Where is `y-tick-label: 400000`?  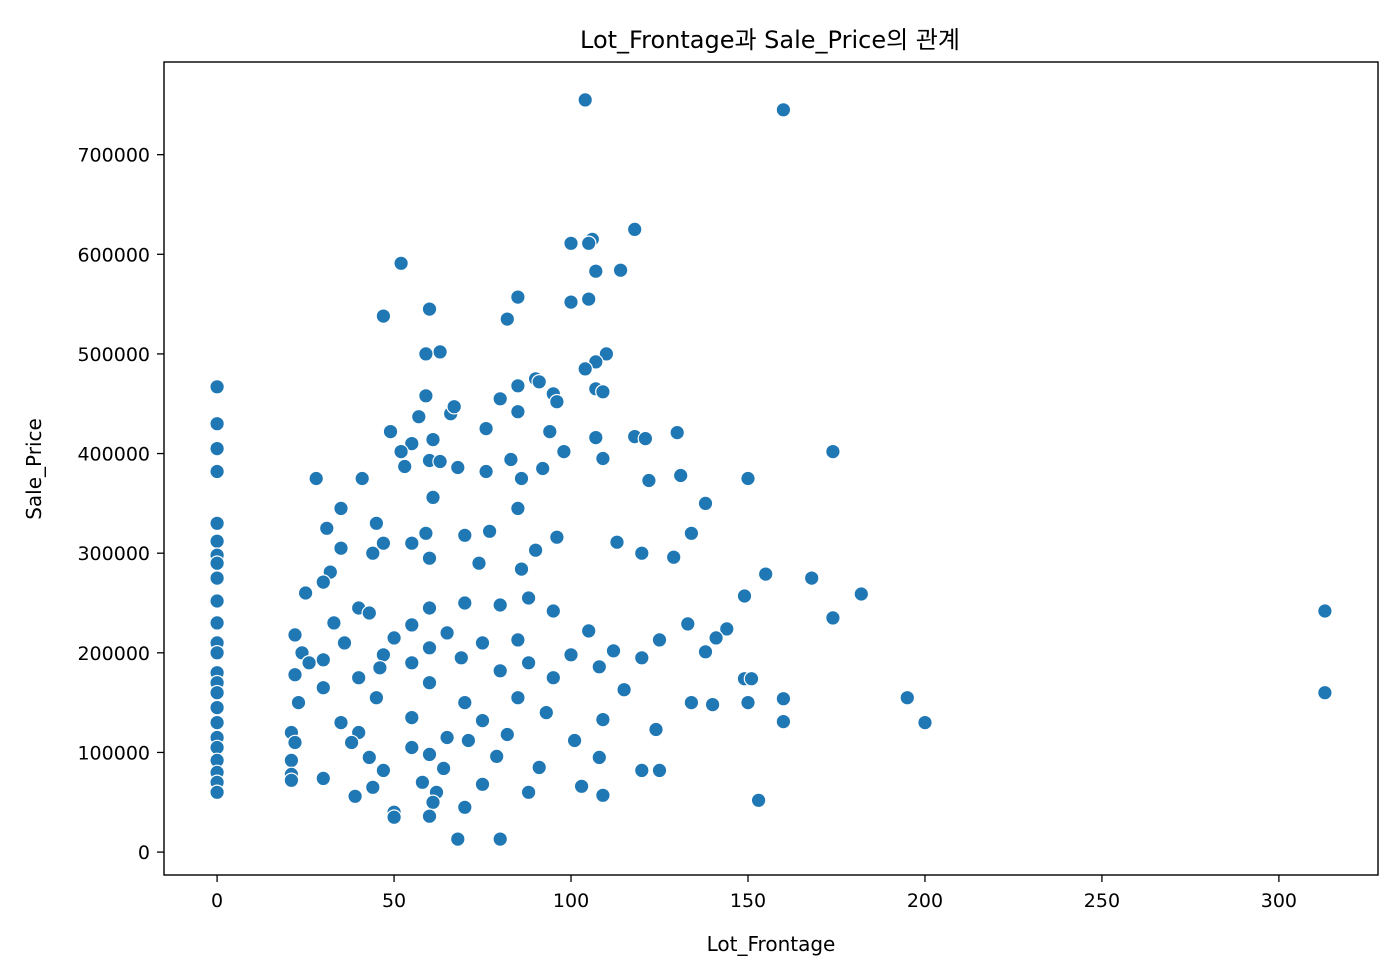 y-tick-label: 400000 is located at coordinates (113, 455).